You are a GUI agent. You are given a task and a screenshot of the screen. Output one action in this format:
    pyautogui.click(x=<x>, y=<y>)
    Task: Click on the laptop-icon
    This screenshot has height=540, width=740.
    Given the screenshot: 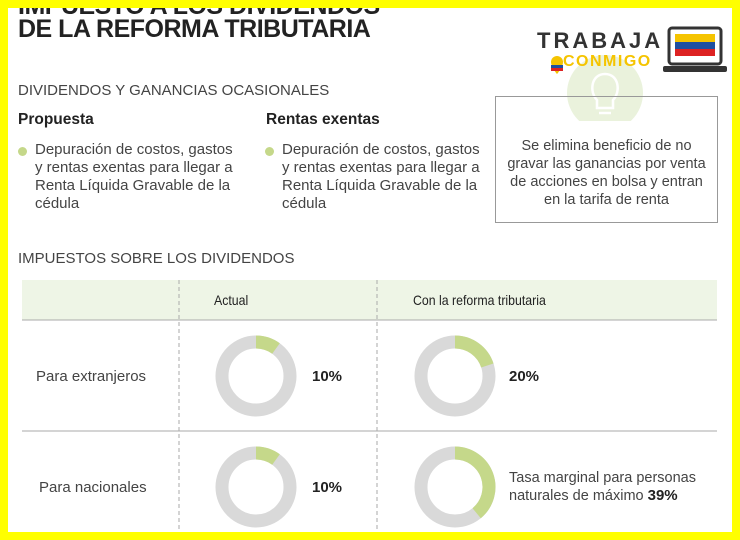 What is the action you would take?
    pyautogui.click(x=695, y=49)
    